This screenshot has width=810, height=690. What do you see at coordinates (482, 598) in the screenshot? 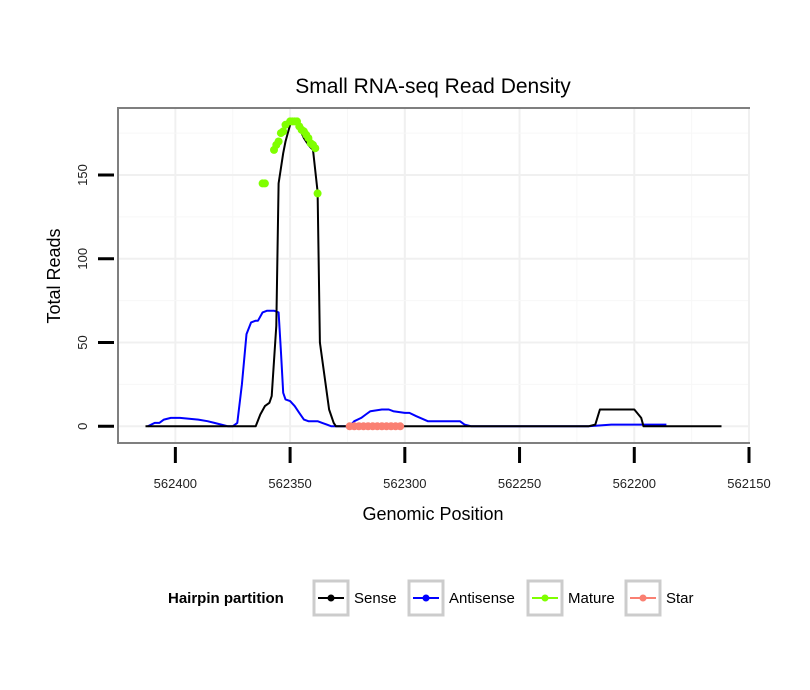
I see `legend-label-antisense: Antisense` at bounding box center [482, 598].